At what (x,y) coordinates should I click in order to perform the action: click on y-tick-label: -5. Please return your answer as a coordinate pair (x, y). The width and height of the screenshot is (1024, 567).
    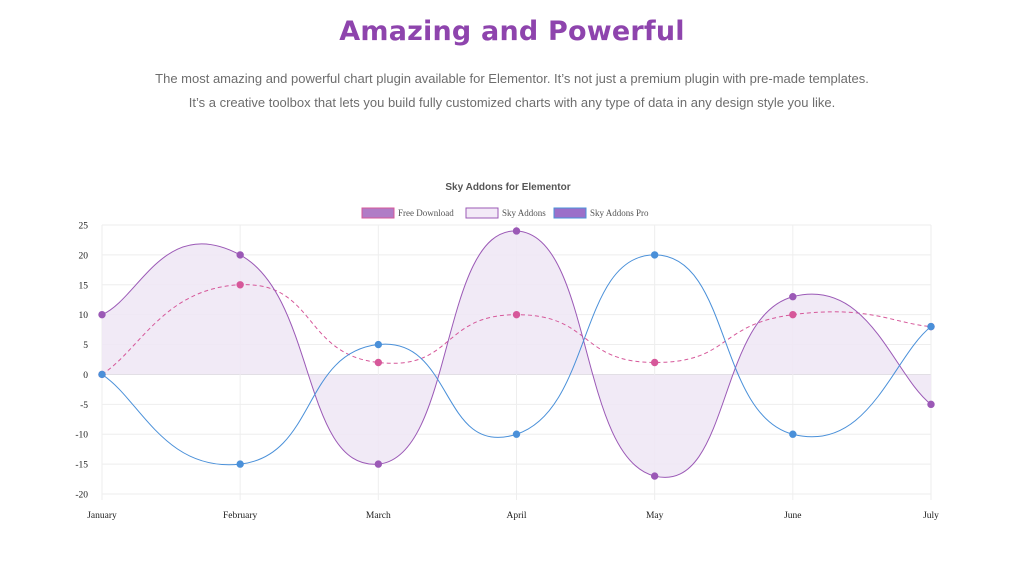
    Looking at the image, I should click on (84, 406).